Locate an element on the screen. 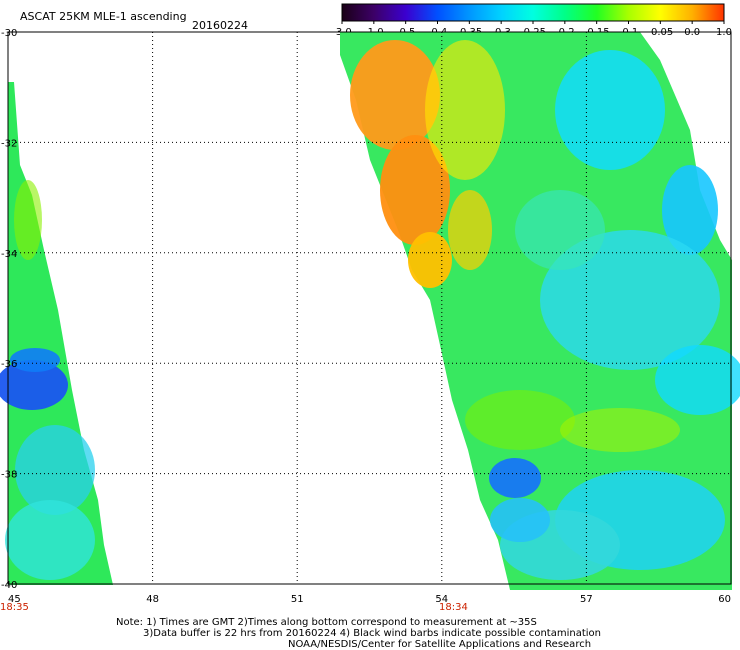 The image size is (740, 650). time-label: 18:35 is located at coordinates (14, 607).